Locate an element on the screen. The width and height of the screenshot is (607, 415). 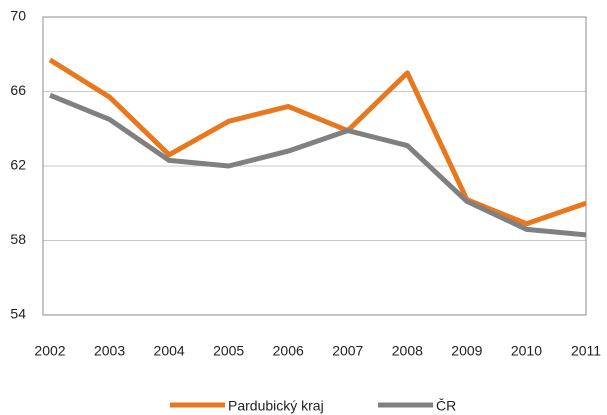
y-tick-label: 70 is located at coordinates (18, 16).